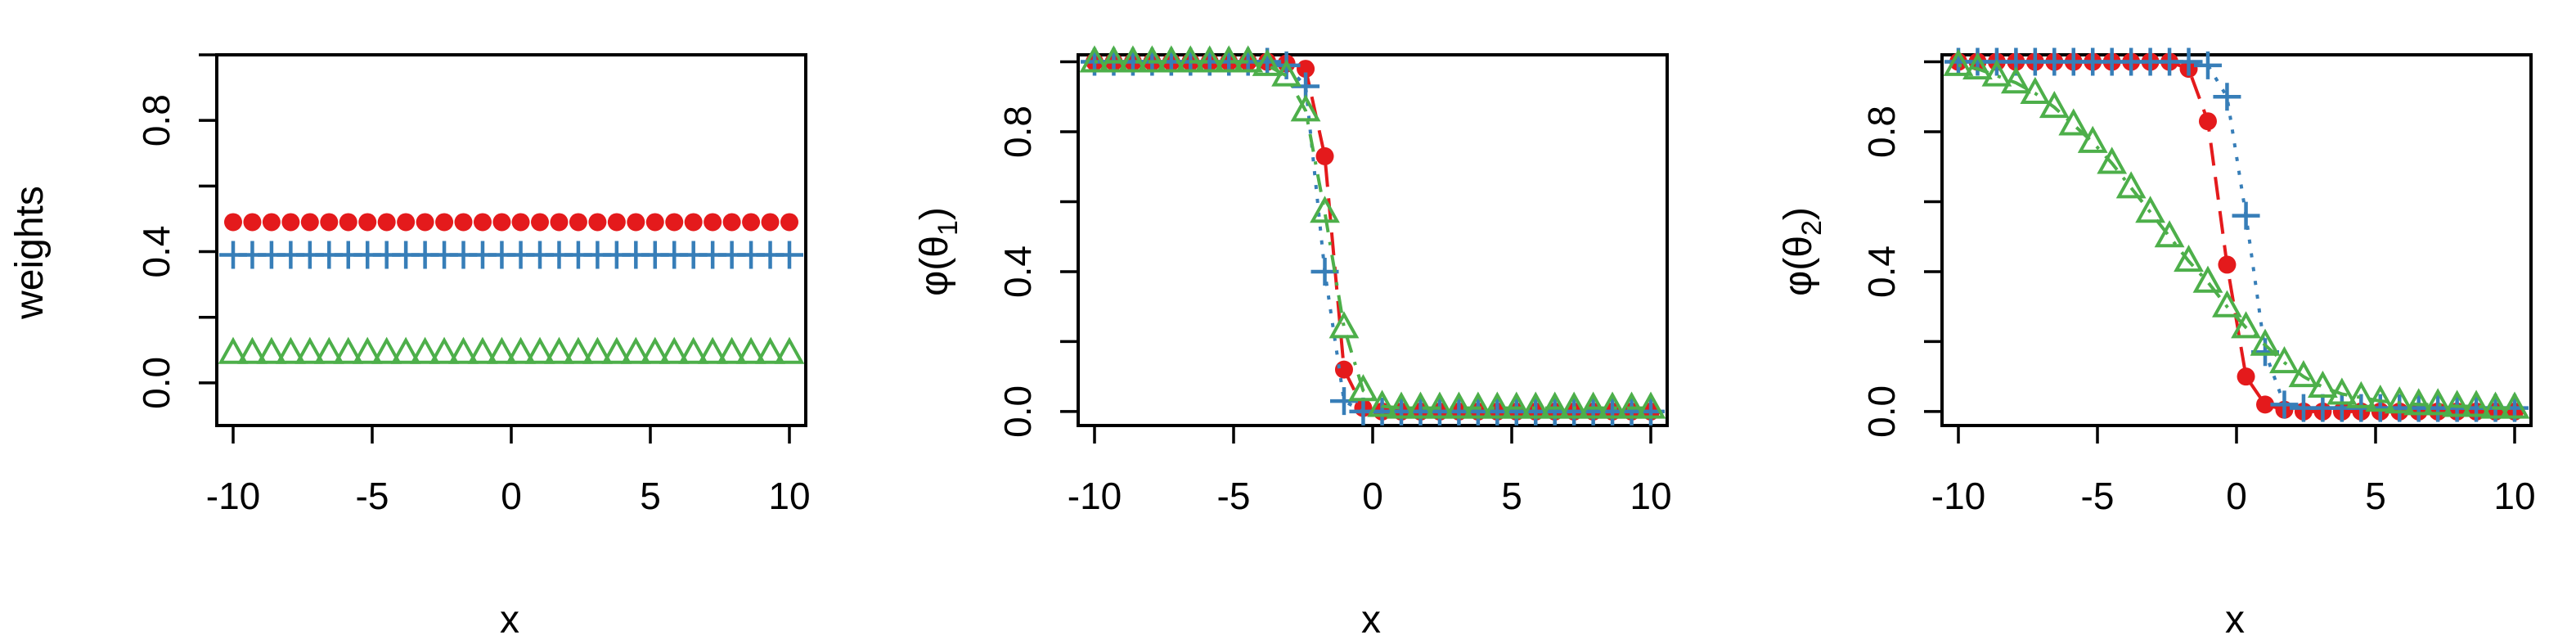 This screenshot has height=644, width=2576. I want to click on plot-frame, so click(511, 240).